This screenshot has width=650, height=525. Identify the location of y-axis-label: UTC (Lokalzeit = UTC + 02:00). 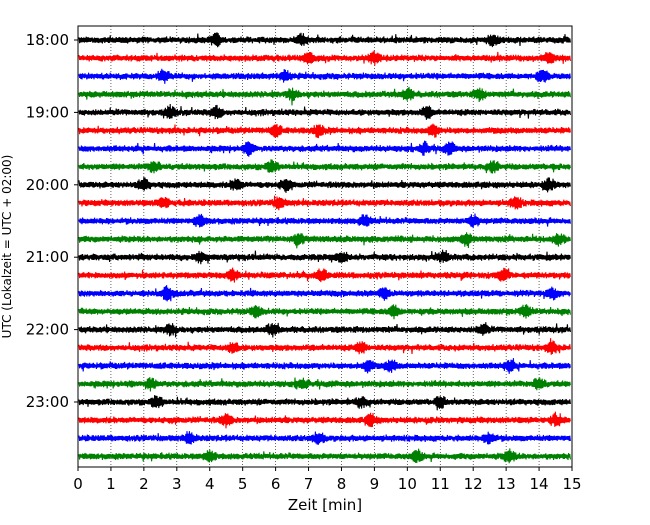
(7, 247).